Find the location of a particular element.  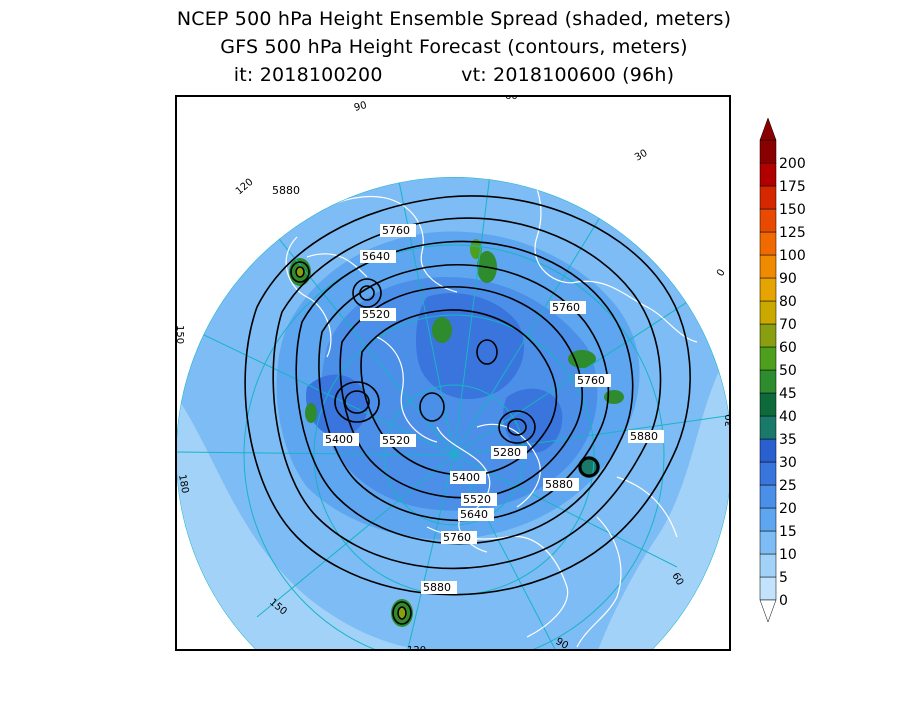

svg-text: 5280 is located at coordinates (507, 452).